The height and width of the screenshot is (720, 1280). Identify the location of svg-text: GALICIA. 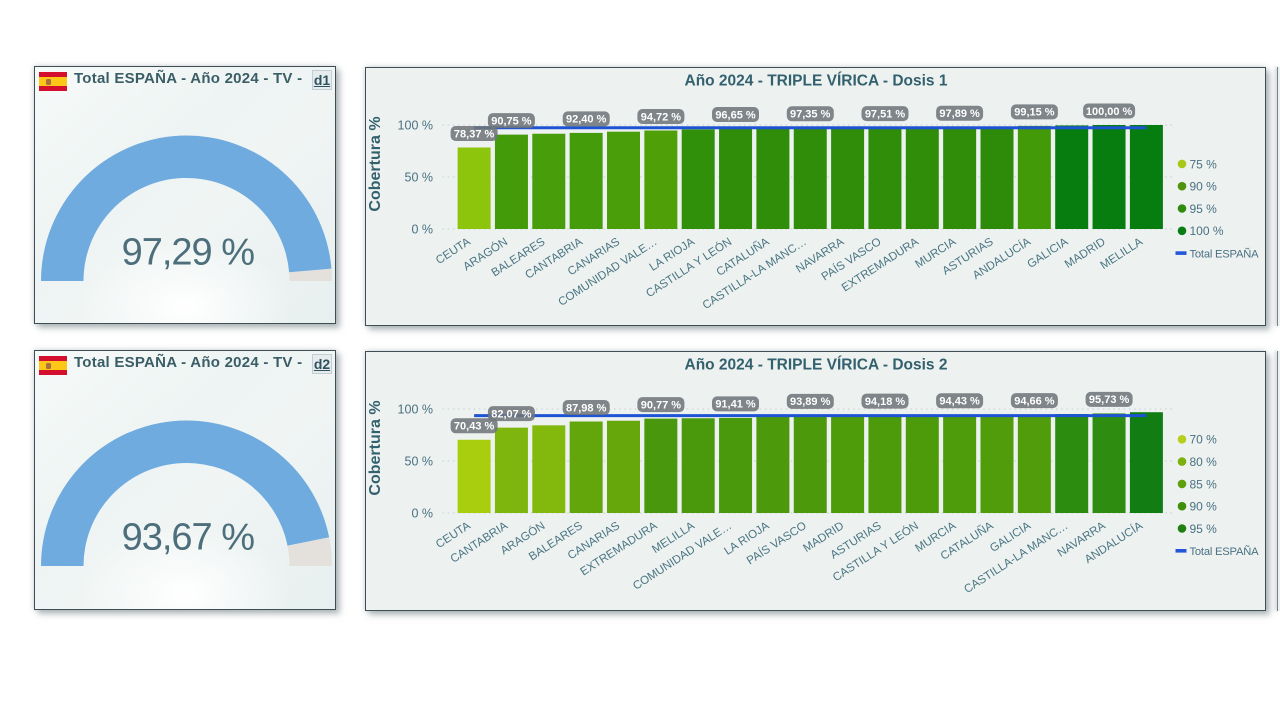
(1048, 253).